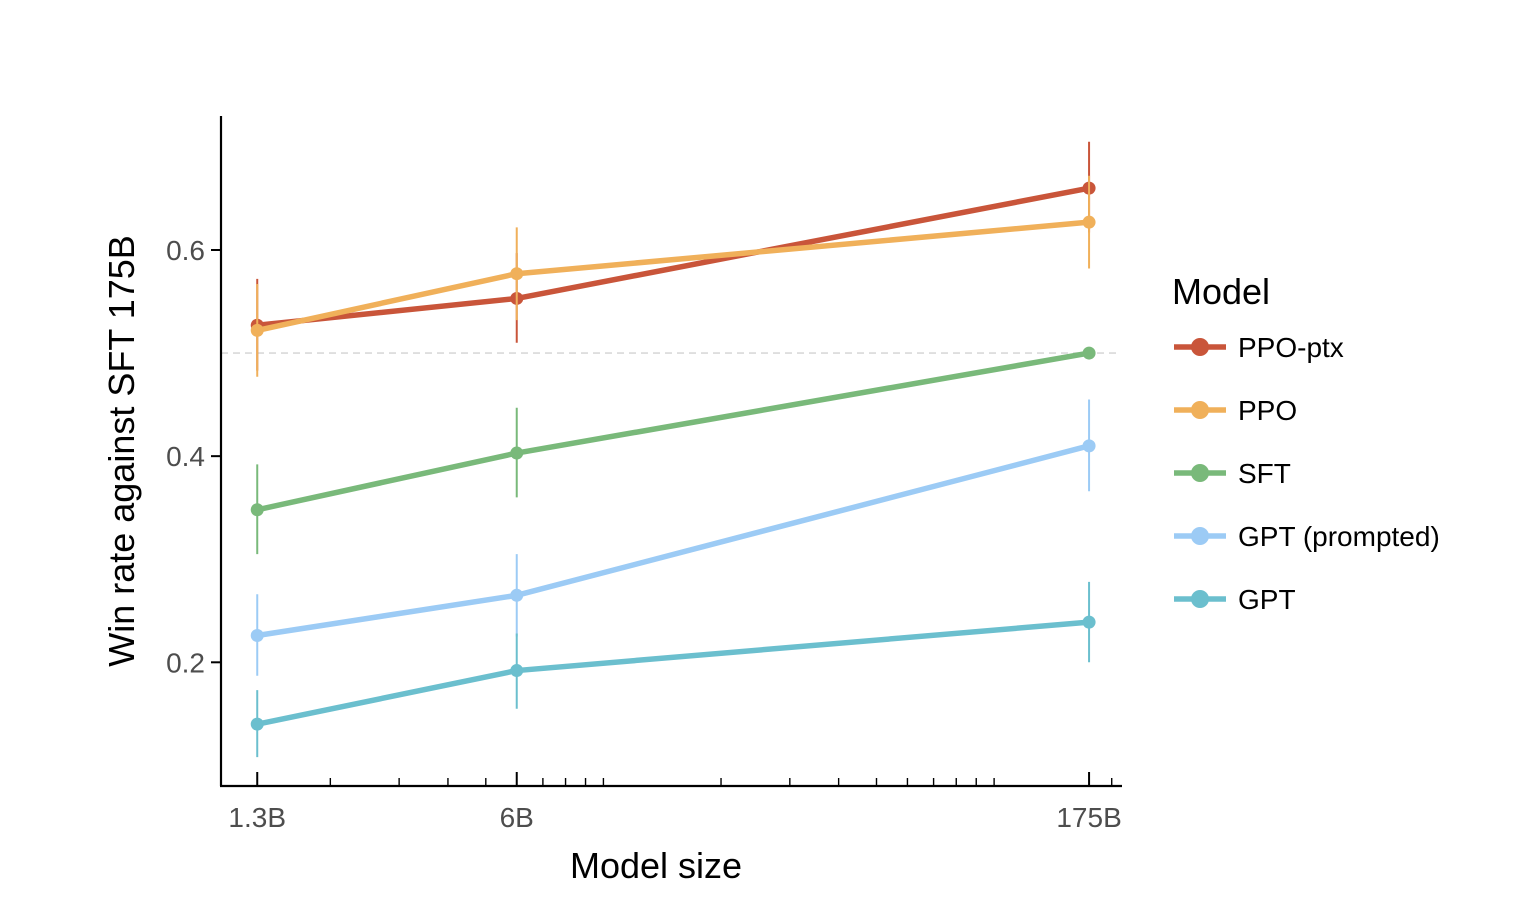  Describe the element at coordinates (1232, 473) in the screenshot. I see `legend-item: SFT` at that location.